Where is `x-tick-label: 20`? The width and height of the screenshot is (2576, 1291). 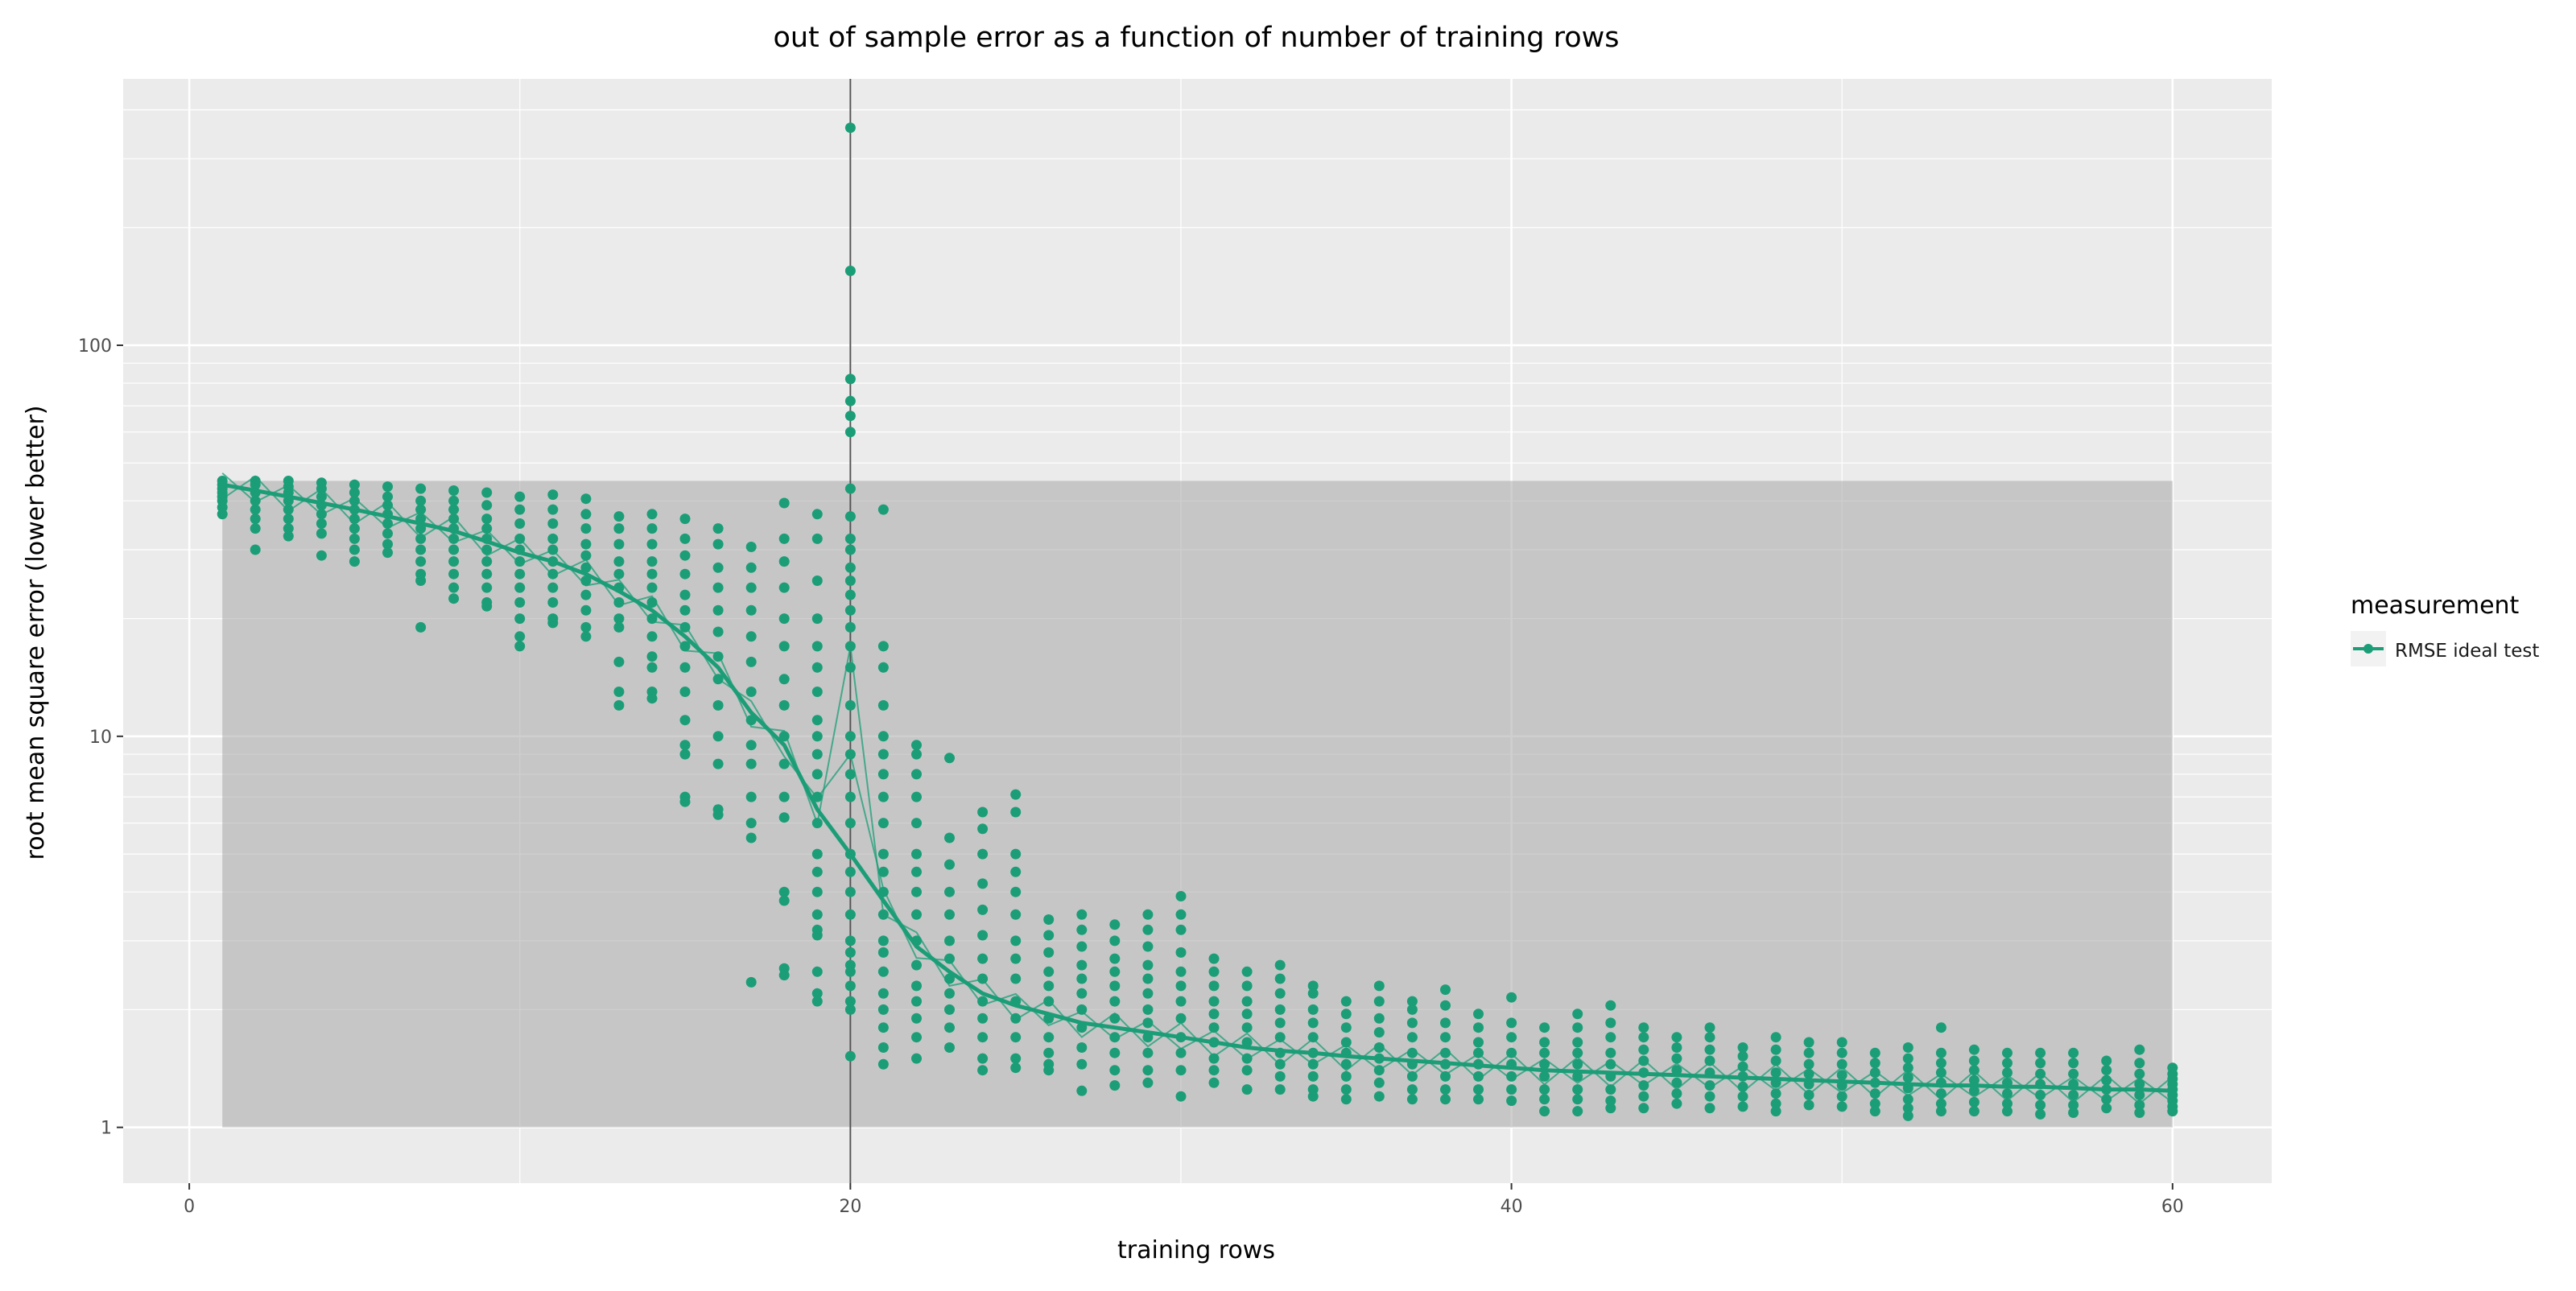
x-tick-label: 20 is located at coordinates (850, 1207).